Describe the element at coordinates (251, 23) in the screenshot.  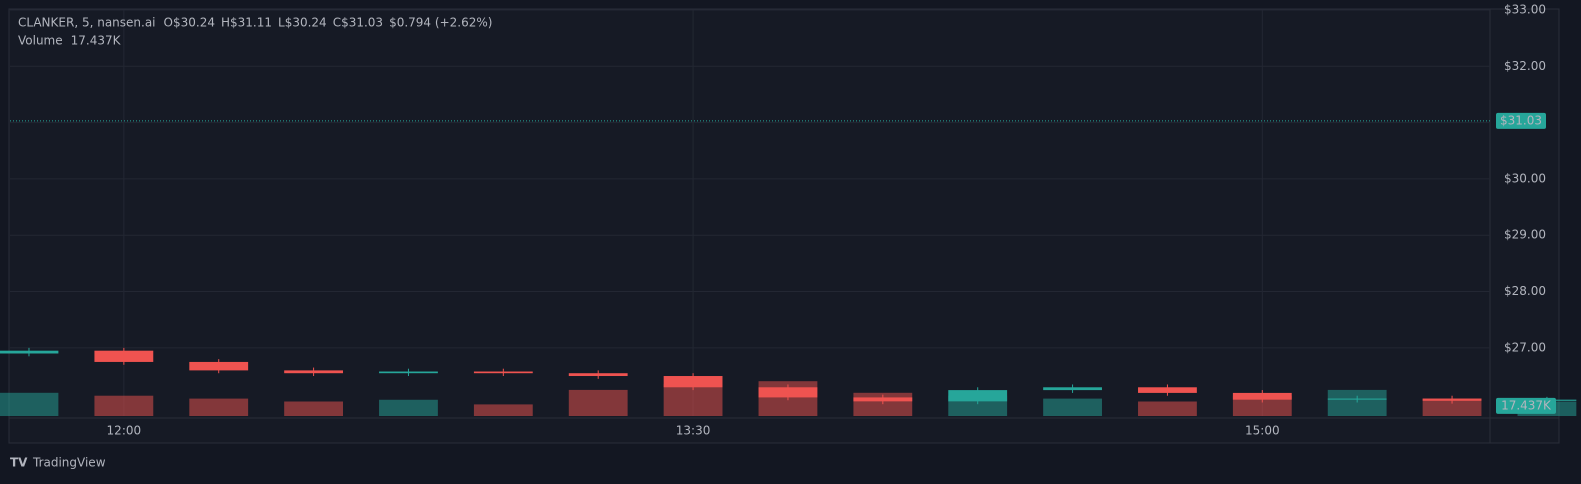
I see `ohlc-value: $31.11` at that location.